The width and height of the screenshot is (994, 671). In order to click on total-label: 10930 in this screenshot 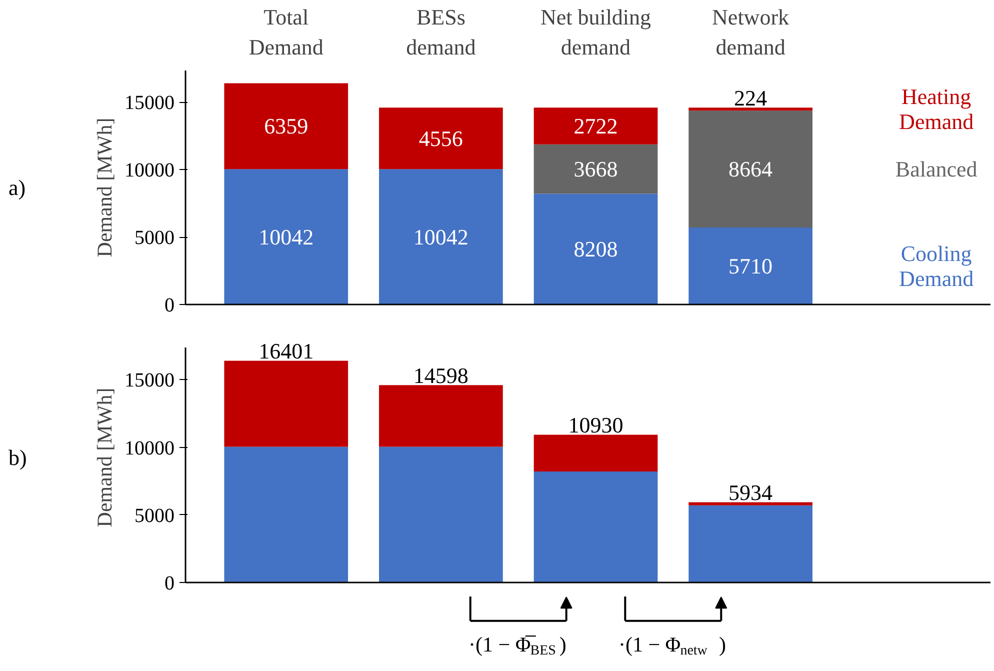, I will do `click(596, 425)`.